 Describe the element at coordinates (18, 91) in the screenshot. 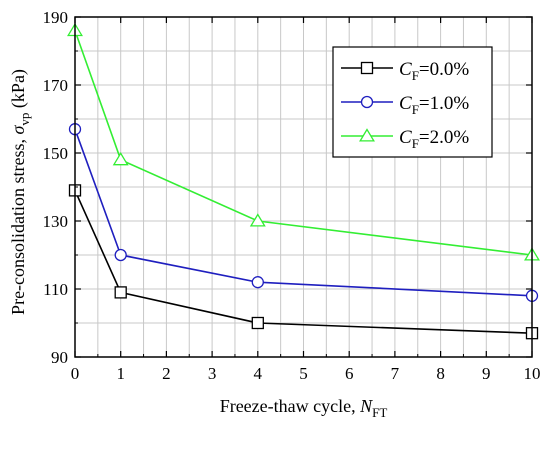

I see `y-axis-title-unit: (kPa)` at that location.